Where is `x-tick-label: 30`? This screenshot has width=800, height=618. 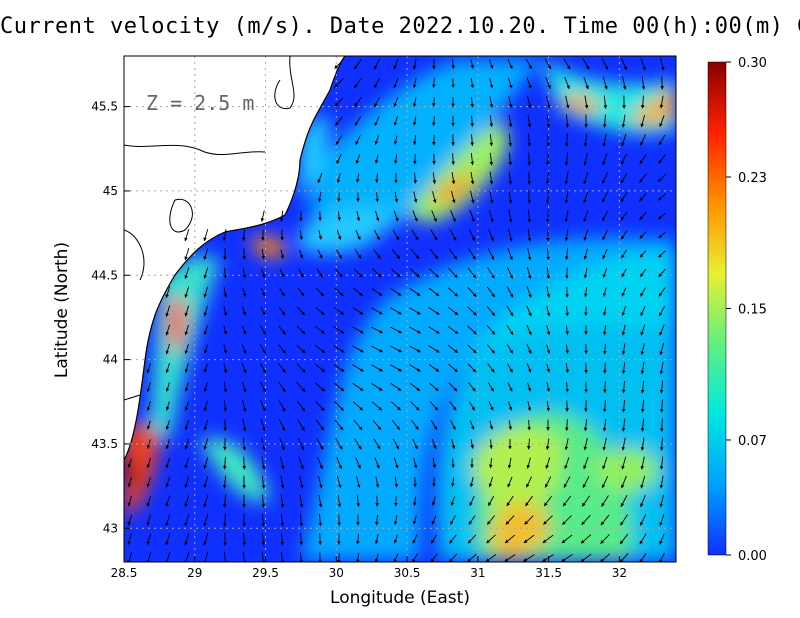
x-tick-label: 30 is located at coordinates (336, 573).